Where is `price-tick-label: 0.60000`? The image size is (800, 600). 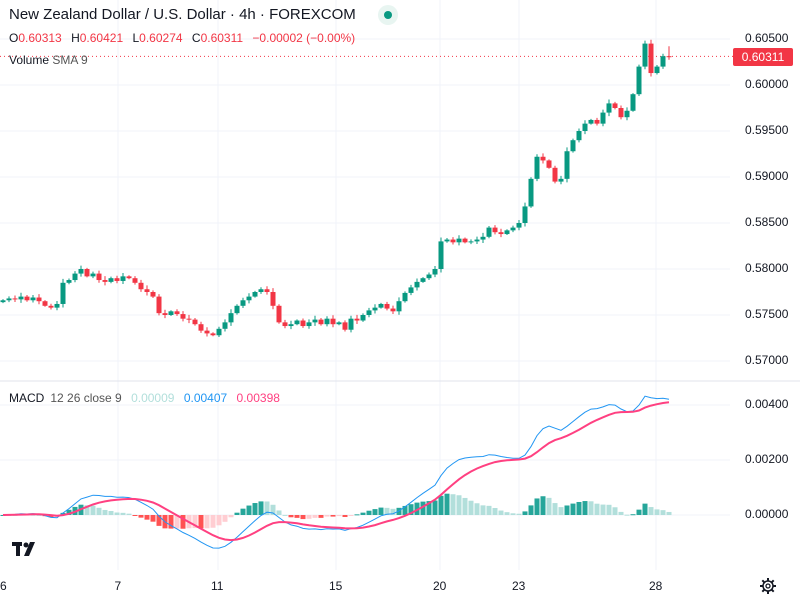
price-tick-label: 0.60000 is located at coordinates (767, 84).